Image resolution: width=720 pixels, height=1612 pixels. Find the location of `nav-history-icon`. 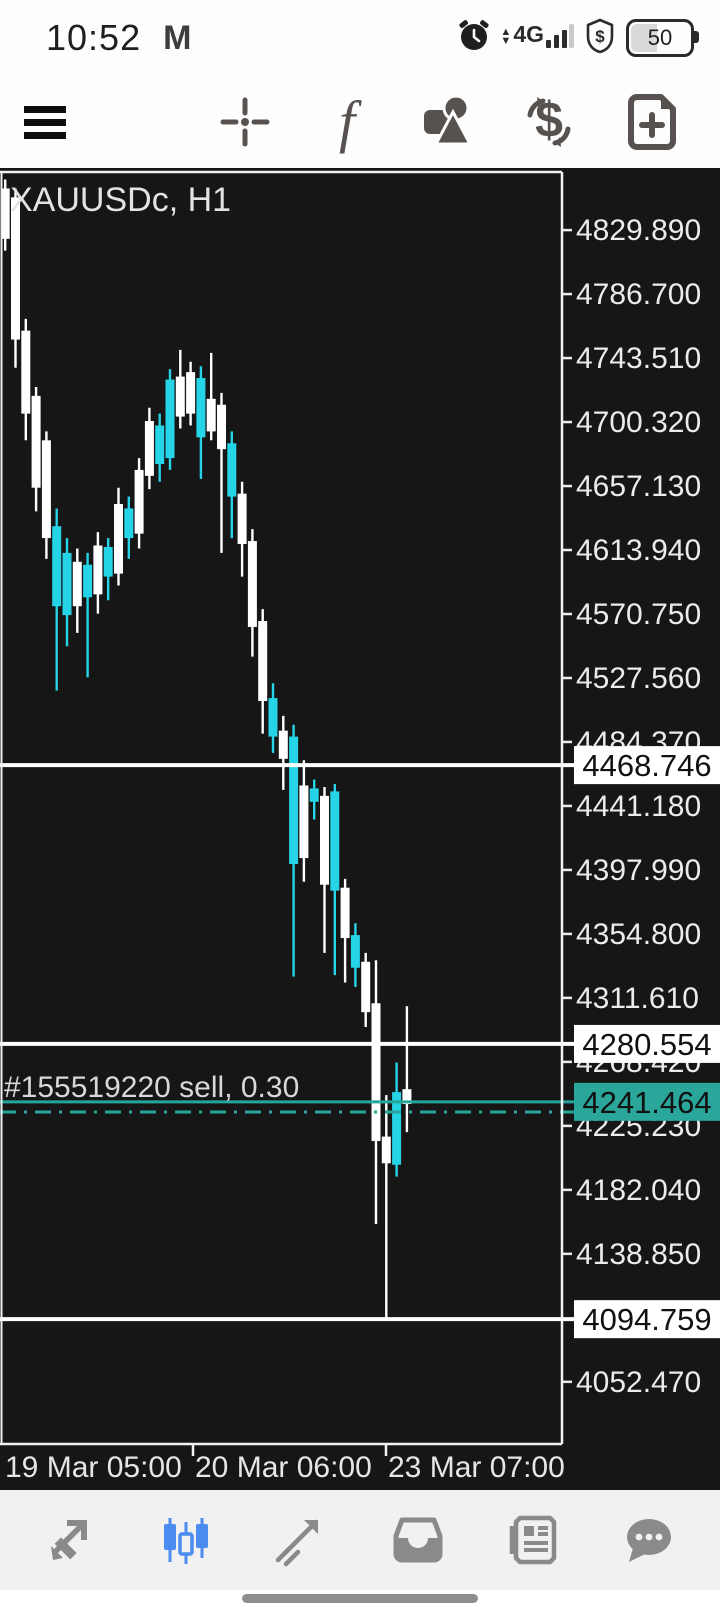

nav-history-icon is located at coordinates (418, 1540).